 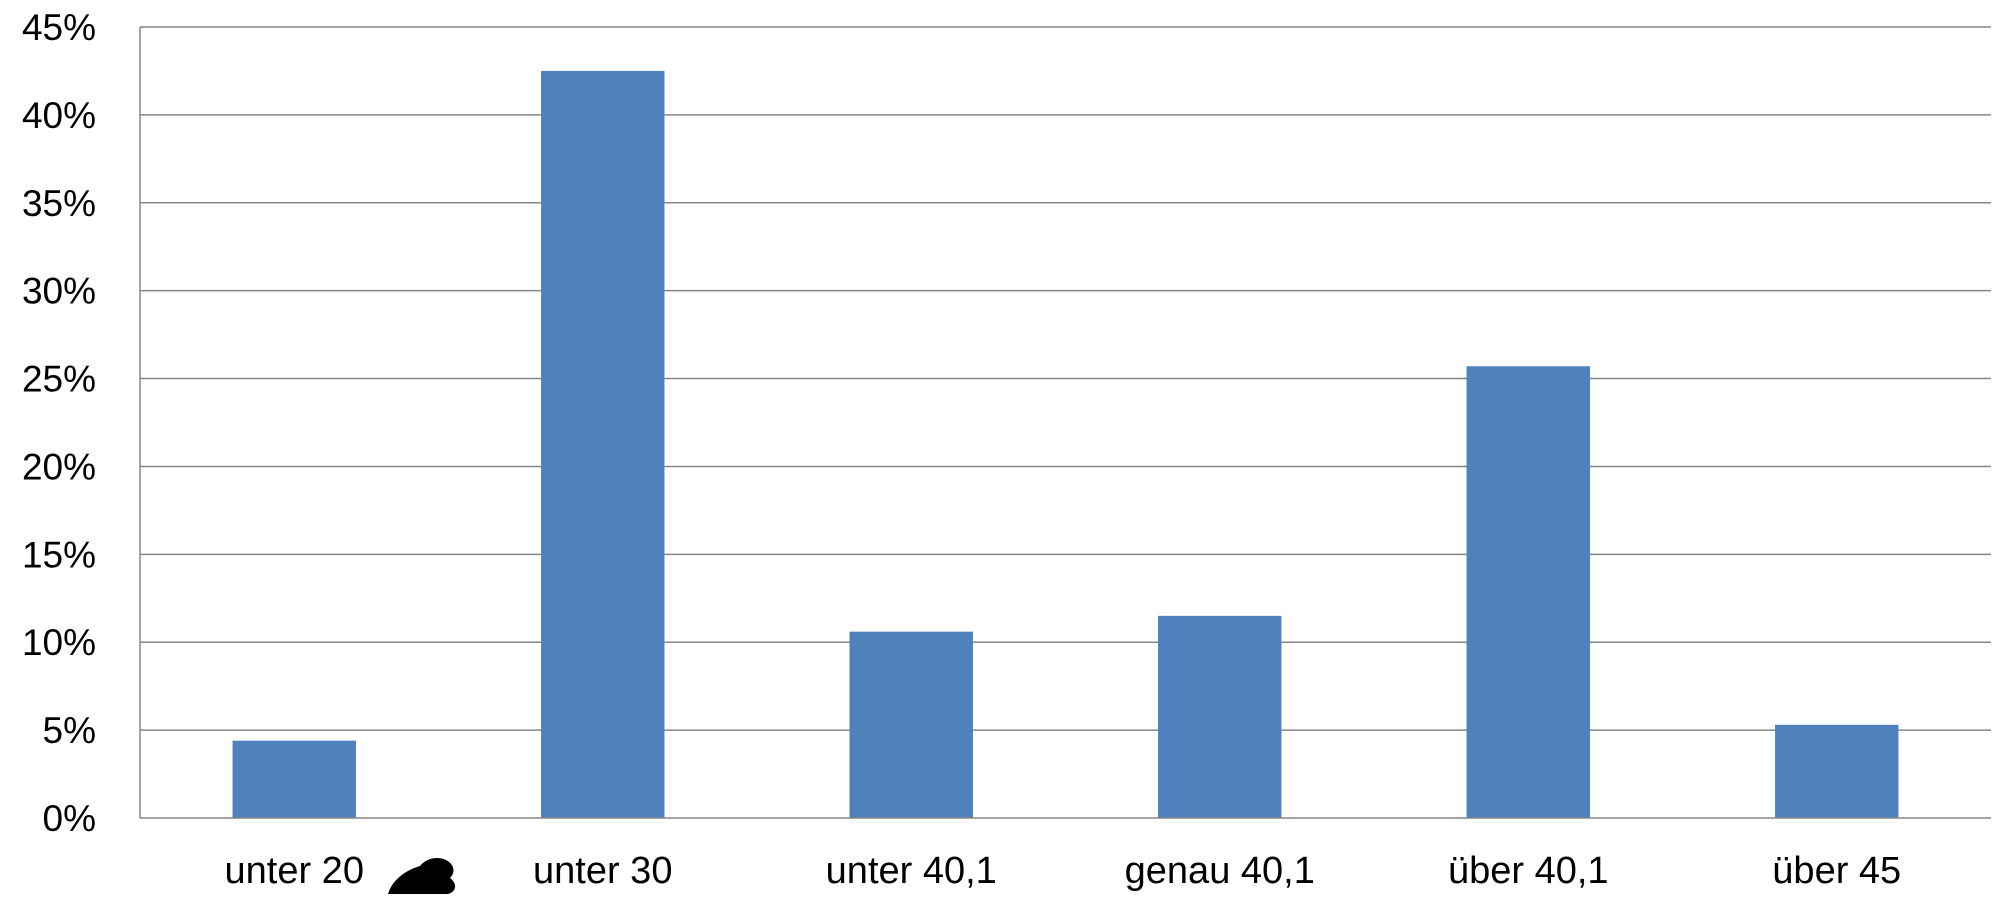 What do you see at coordinates (1836, 871) in the screenshot?
I see `x-tick-label: über 45` at bounding box center [1836, 871].